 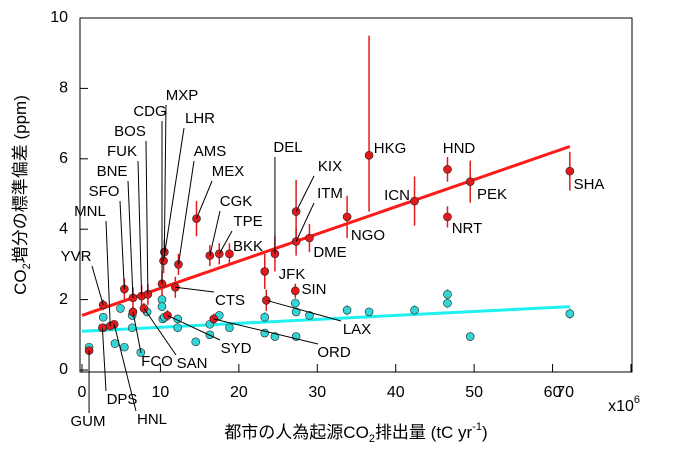 What do you see at coordinates (459, 148) in the screenshot?
I see `point-label: HND` at bounding box center [459, 148].